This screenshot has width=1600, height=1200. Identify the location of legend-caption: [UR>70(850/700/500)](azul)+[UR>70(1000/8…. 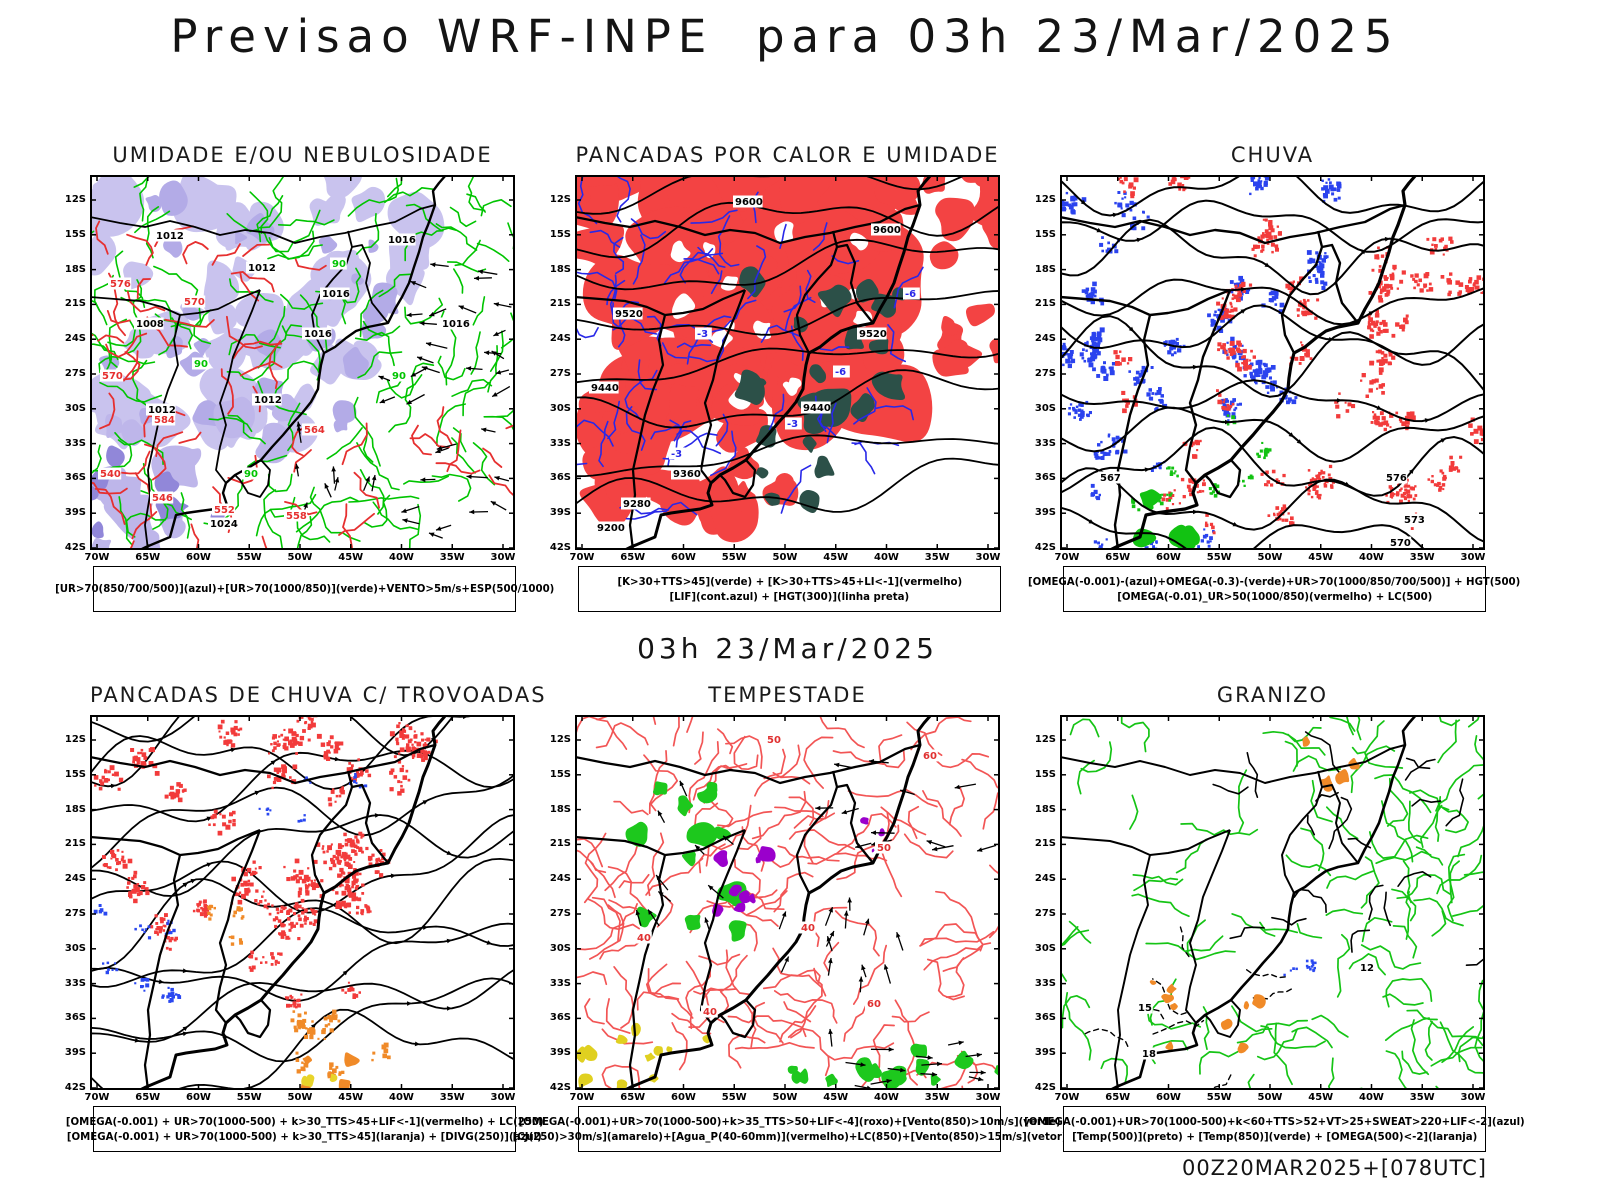
(304, 589).